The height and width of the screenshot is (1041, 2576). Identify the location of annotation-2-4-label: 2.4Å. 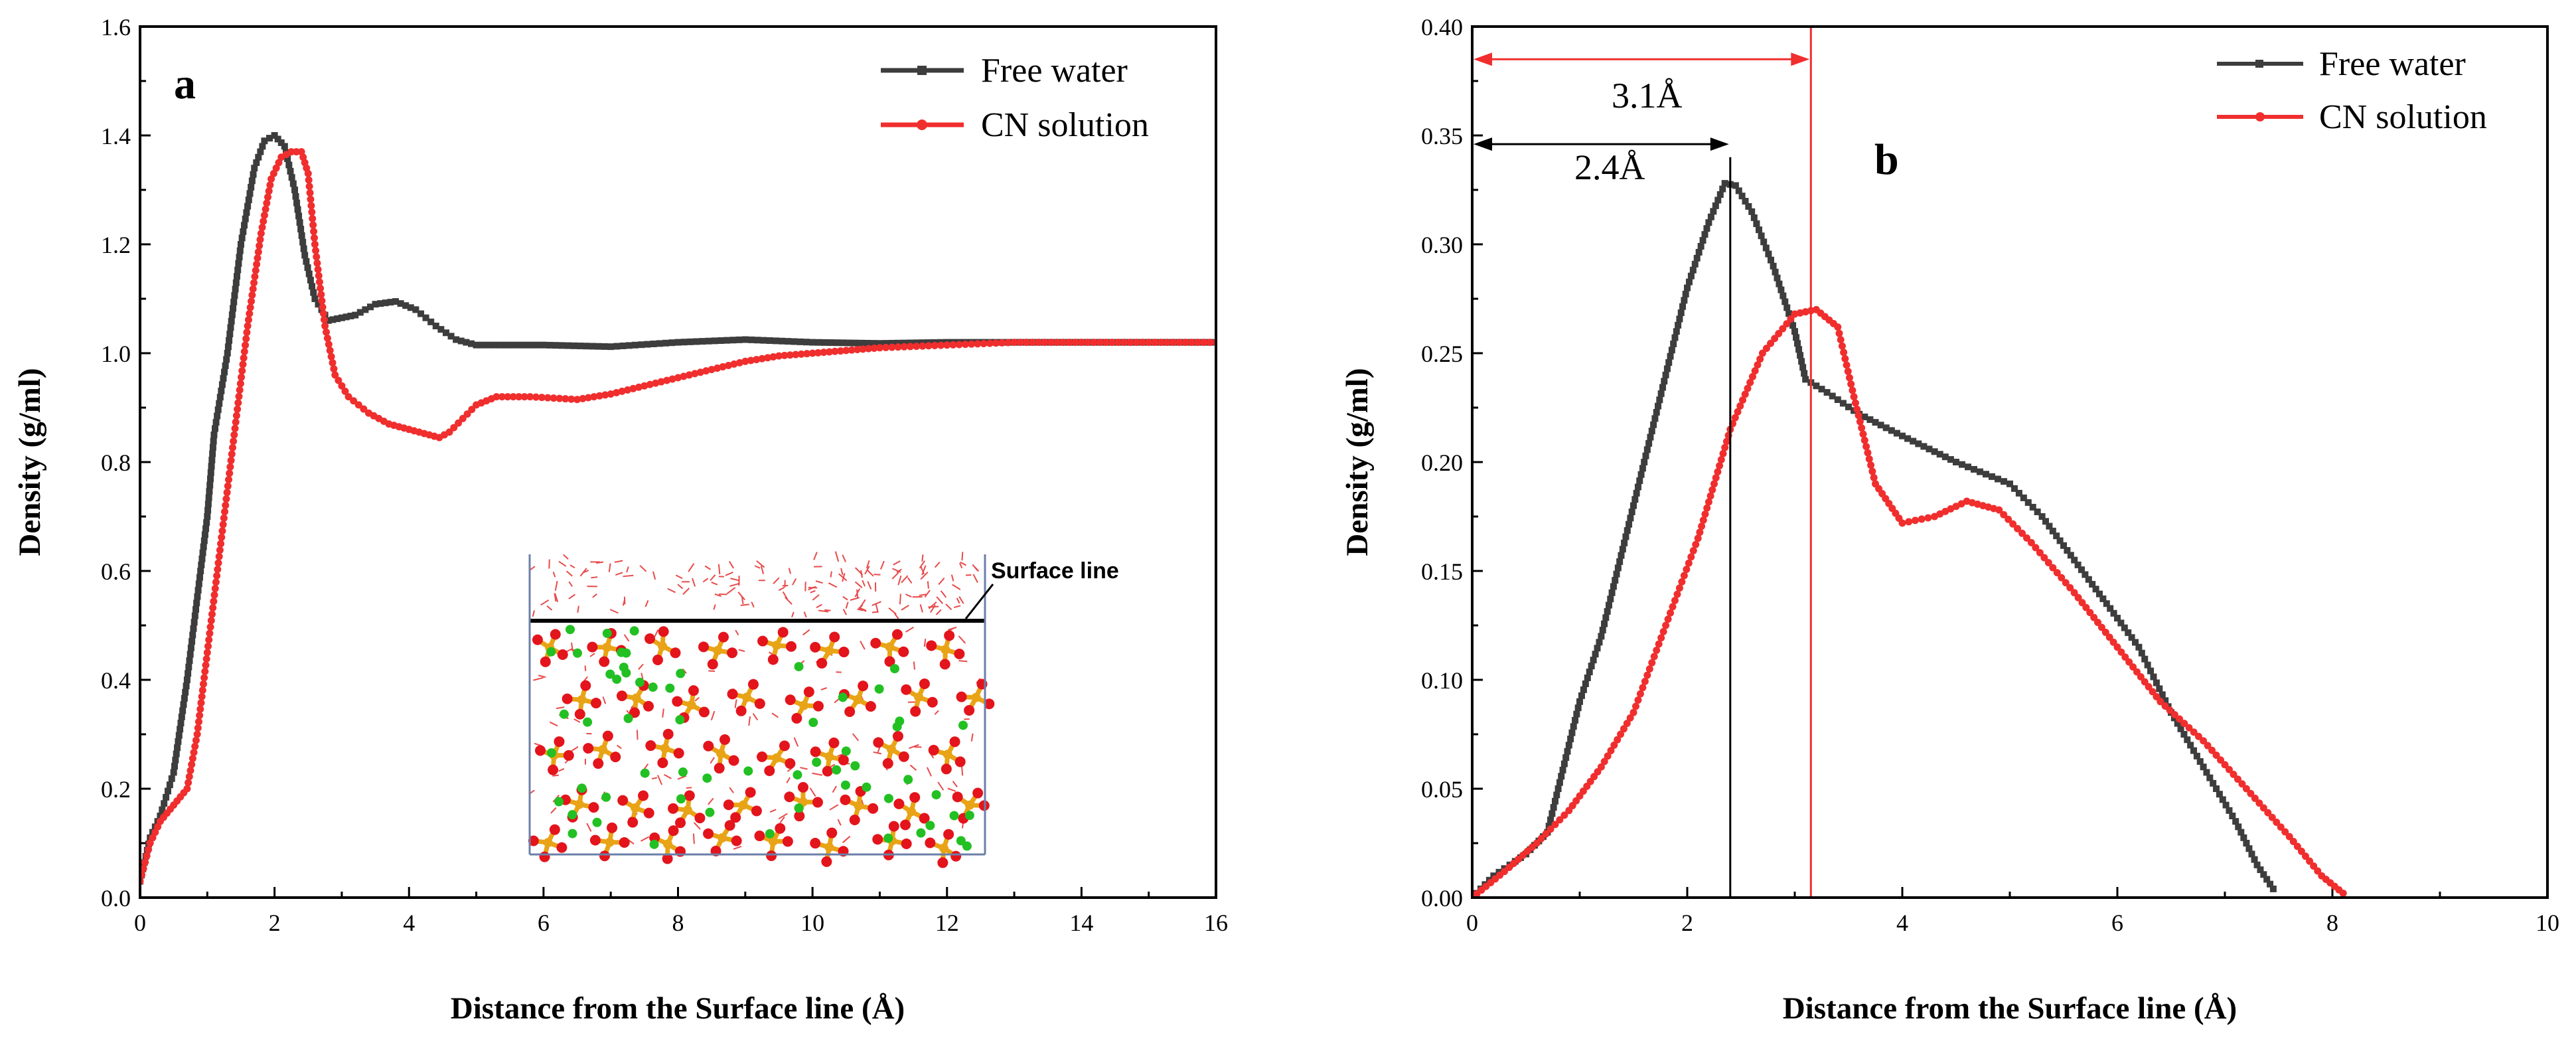
(1609, 167).